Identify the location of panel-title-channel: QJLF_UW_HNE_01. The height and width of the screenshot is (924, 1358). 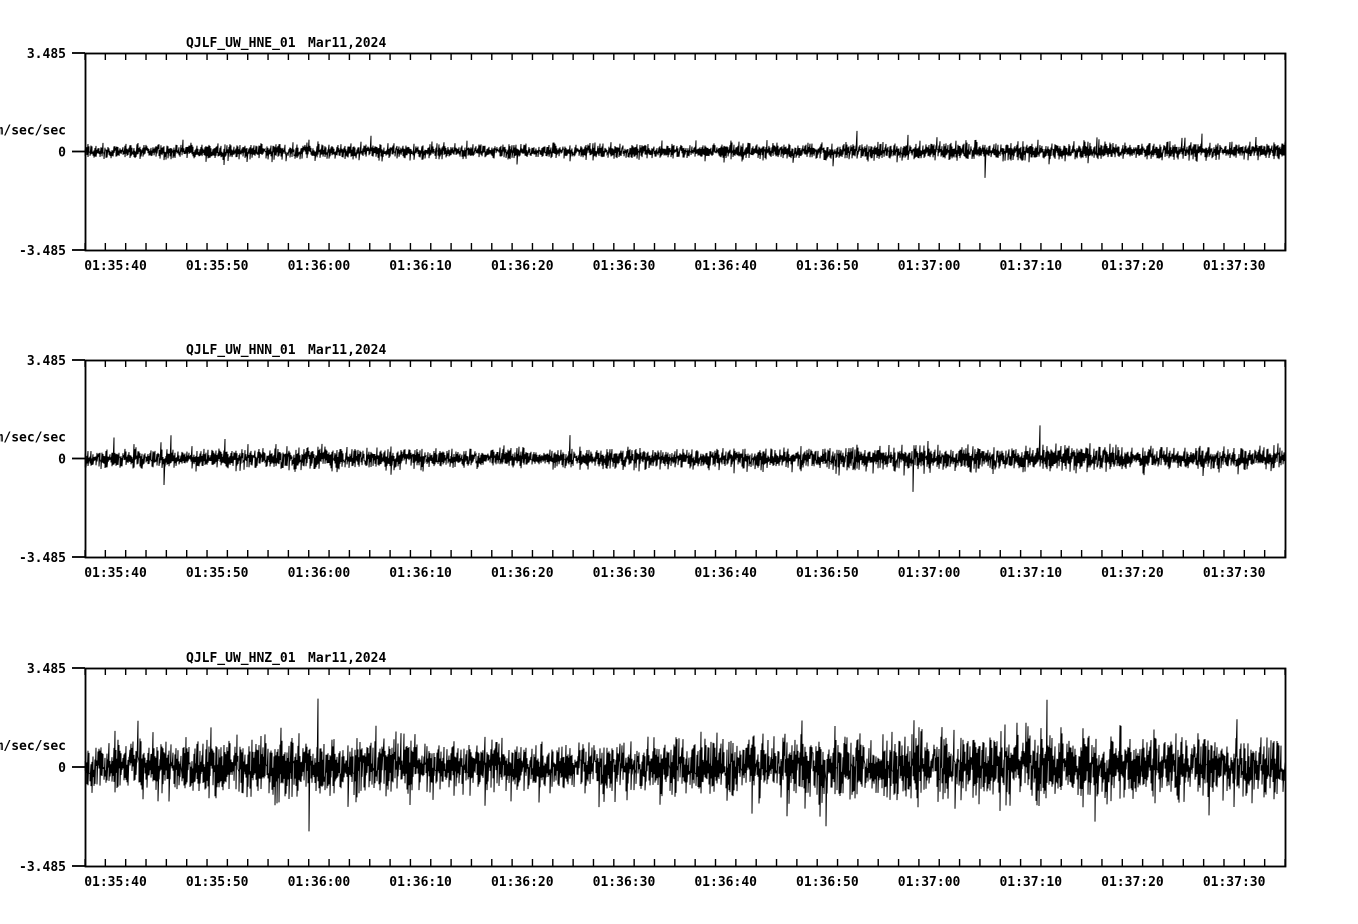
(241, 43).